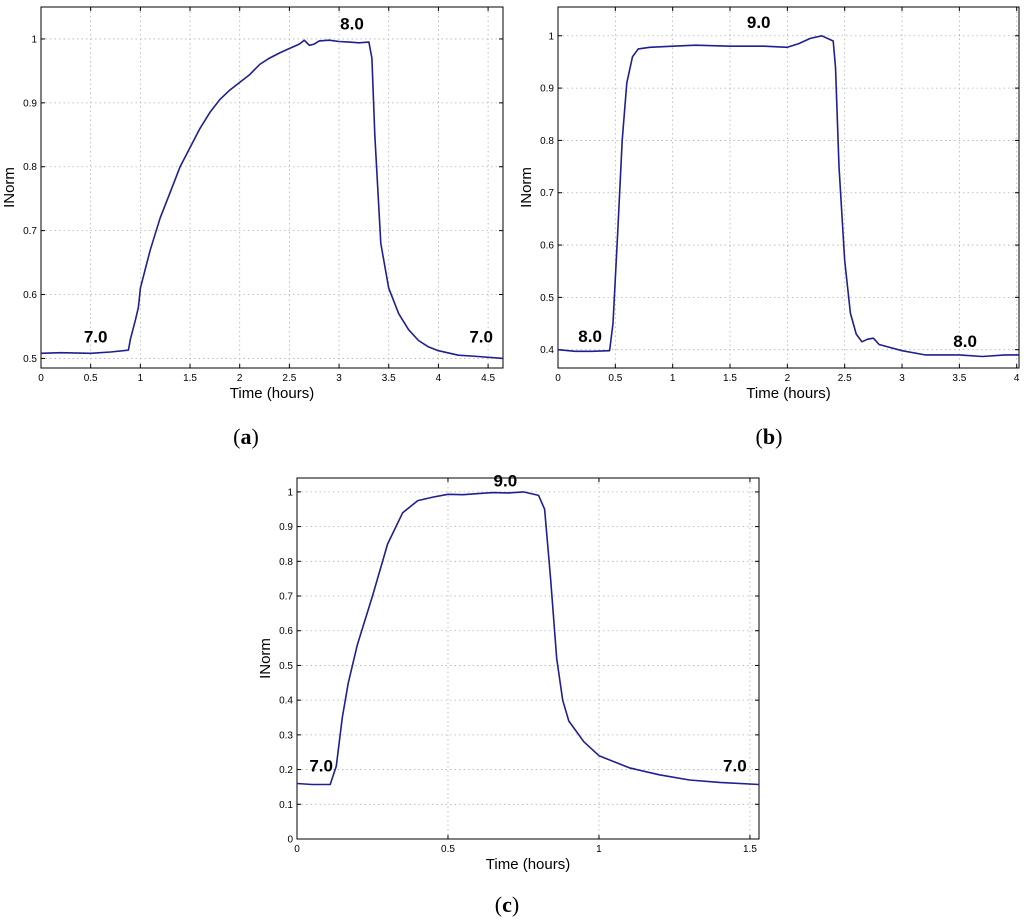 Image resolution: width=1024 pixels, height=923 pixels. I want to click on series-line, so click(528, 638).